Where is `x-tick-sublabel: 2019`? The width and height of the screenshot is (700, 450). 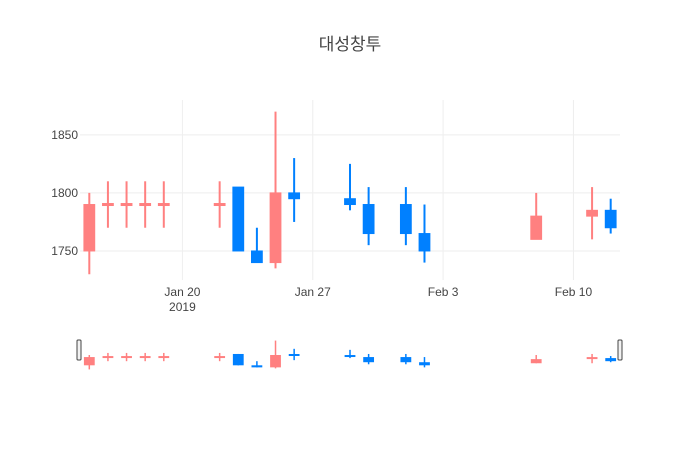 x-tick-sublabel: 2019 is located at coordinates (182, 307).